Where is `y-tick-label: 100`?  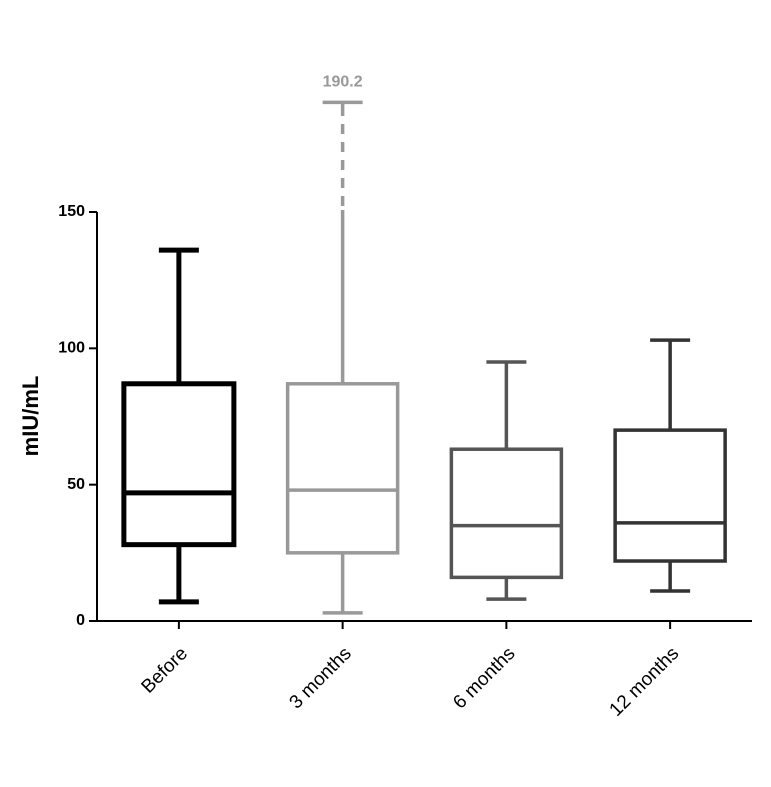 y-tick-label: 100 is located at coordinates (71, 348).